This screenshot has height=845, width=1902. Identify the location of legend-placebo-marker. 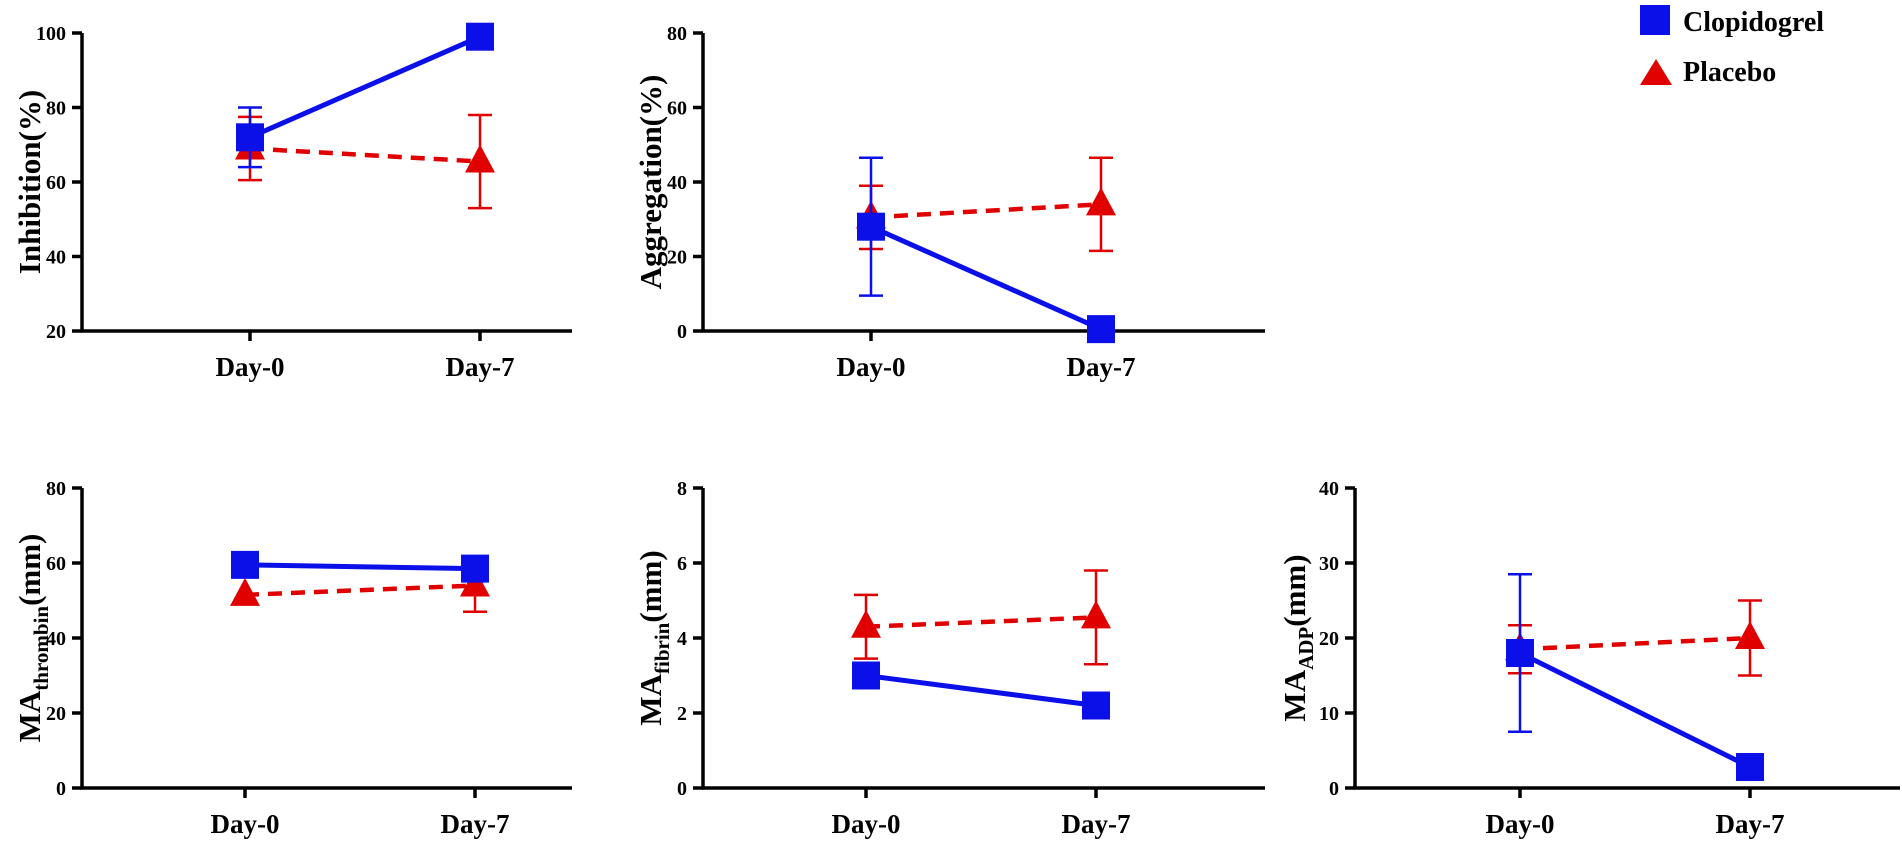
(1656, 72).